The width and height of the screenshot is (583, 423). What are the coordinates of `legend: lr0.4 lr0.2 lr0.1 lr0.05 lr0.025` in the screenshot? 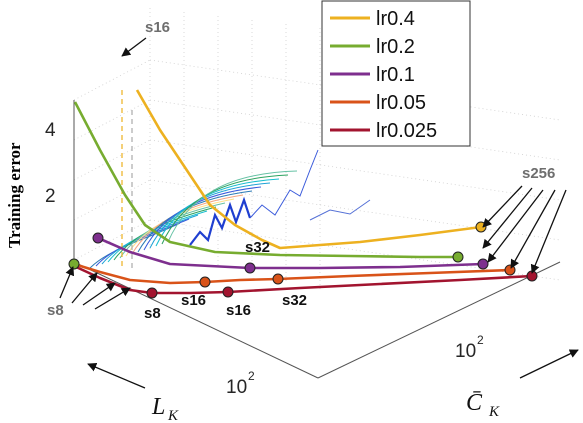 It's located at (396, 73).